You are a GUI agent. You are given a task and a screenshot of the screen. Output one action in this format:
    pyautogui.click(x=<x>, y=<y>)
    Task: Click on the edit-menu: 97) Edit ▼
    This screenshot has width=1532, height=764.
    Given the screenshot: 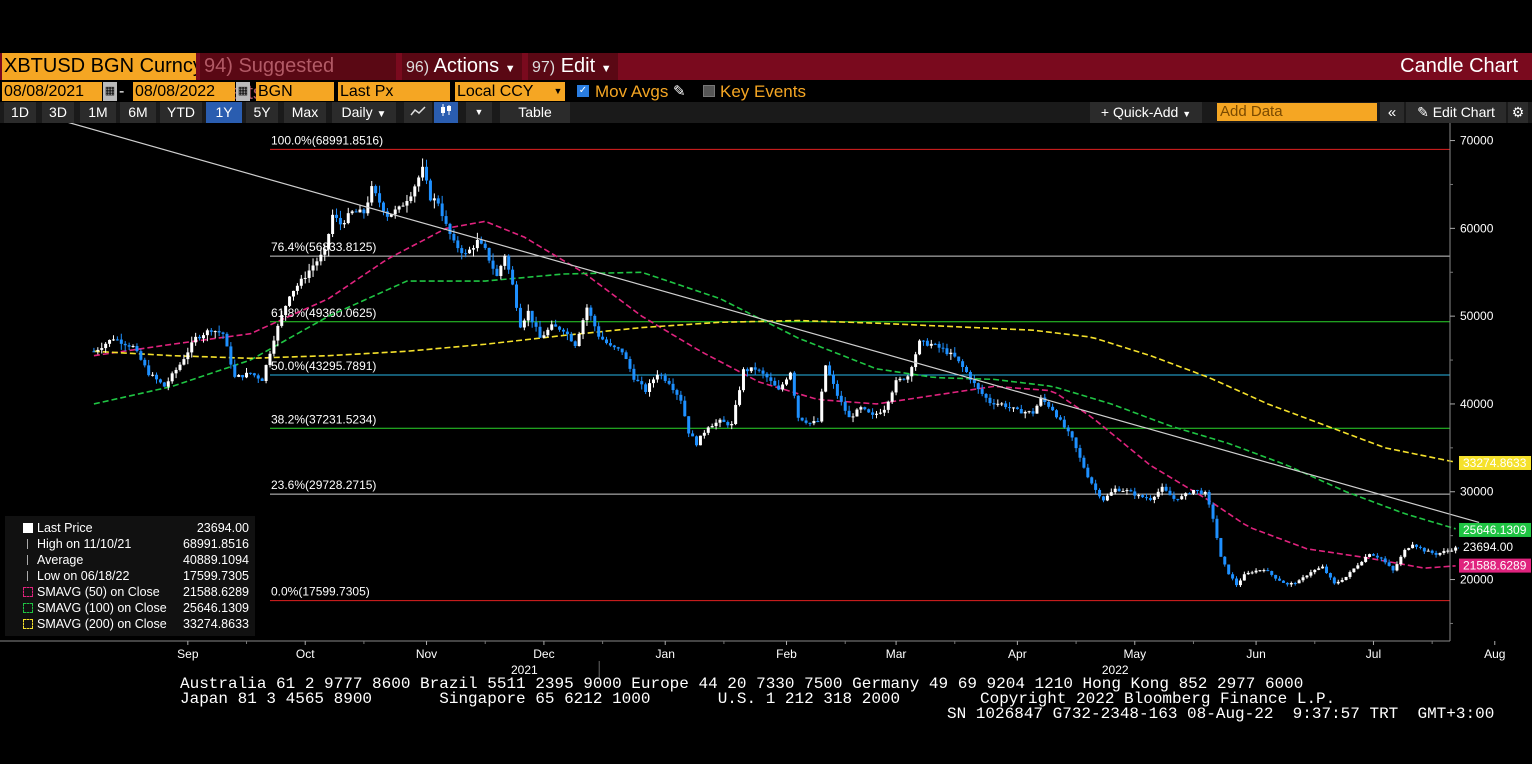 What is the action you would take?
    pyautogui.click(x=573, y=66)
    